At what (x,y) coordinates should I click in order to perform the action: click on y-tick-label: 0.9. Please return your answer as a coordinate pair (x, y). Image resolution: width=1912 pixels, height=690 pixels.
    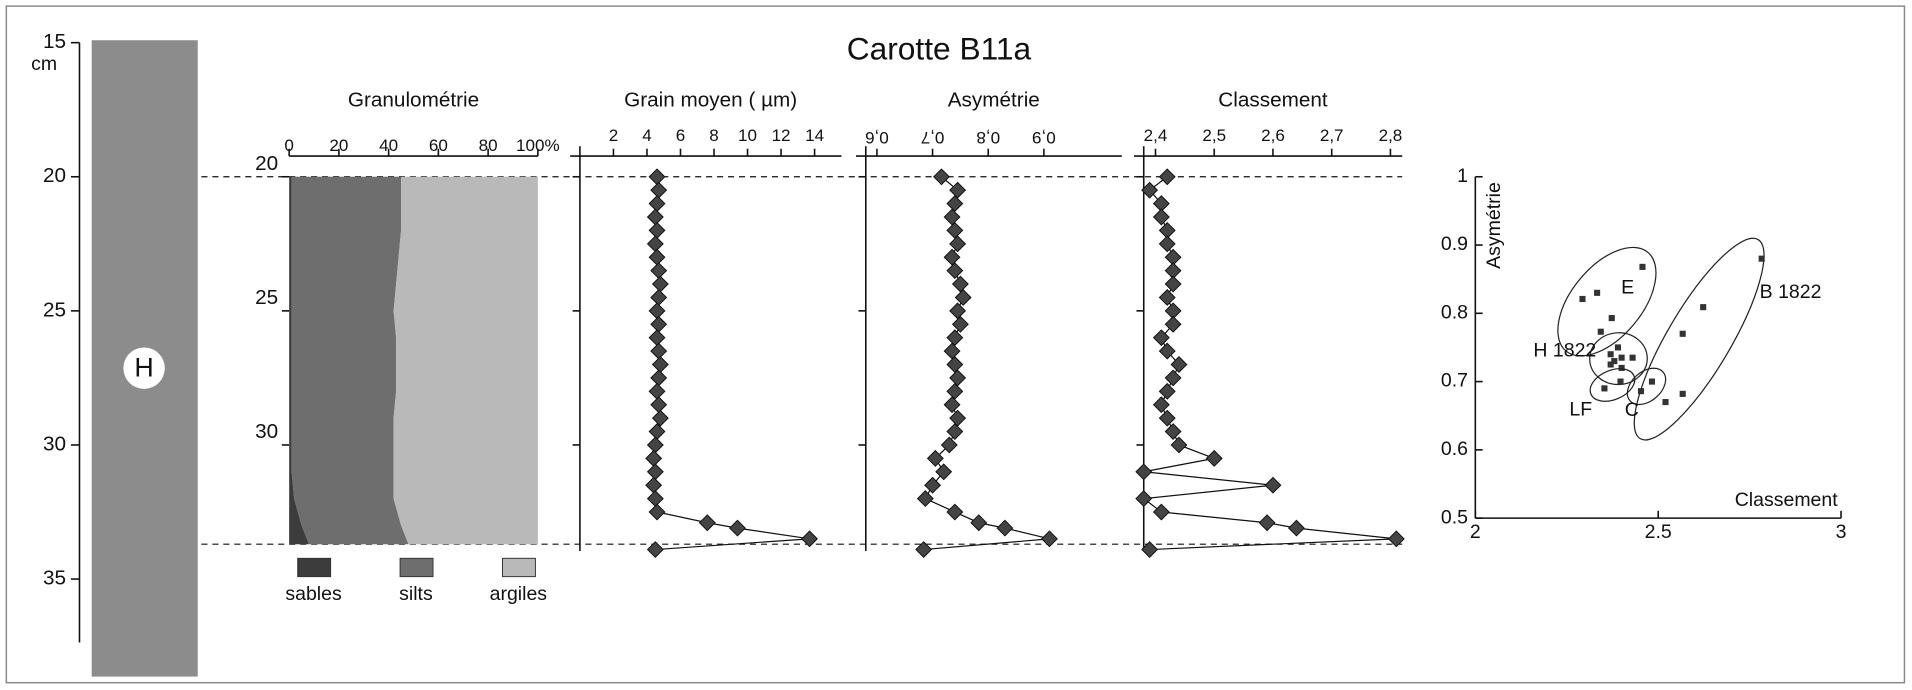
    Looking at the image, I should click on (1454, 244).